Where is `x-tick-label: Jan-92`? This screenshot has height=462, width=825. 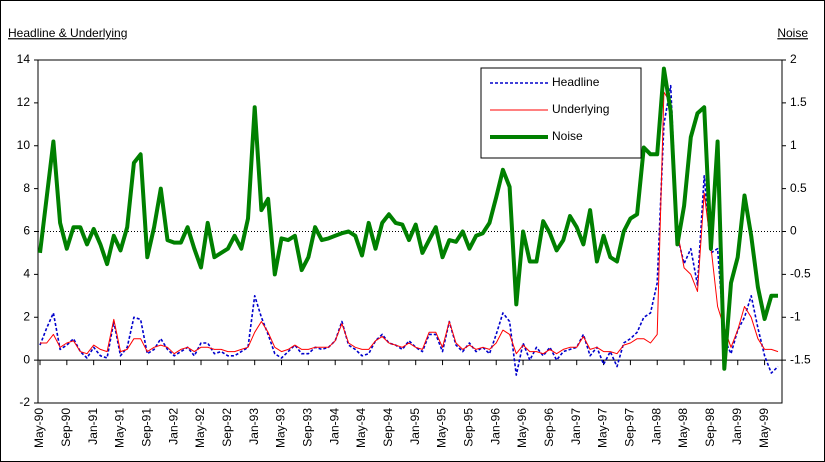 x-tick-label: Jan-92 is located at coordinates (173, 426).